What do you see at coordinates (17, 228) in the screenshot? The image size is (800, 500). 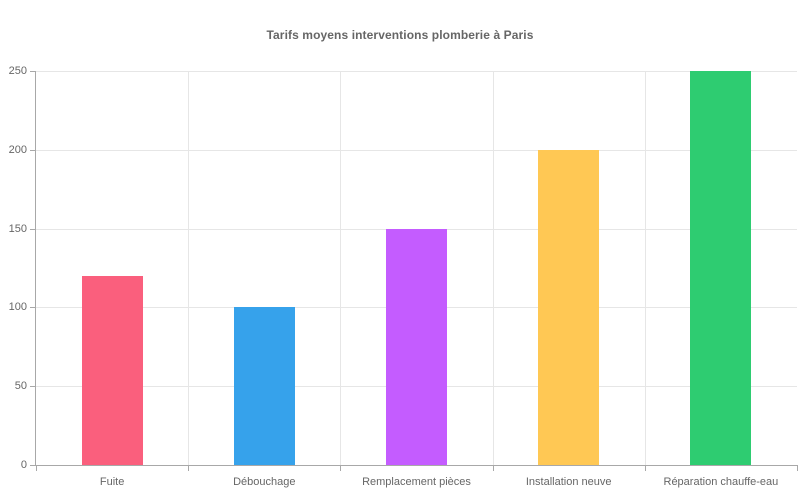 I see `y-tick-label: 150` at bounding box center [17, 228].